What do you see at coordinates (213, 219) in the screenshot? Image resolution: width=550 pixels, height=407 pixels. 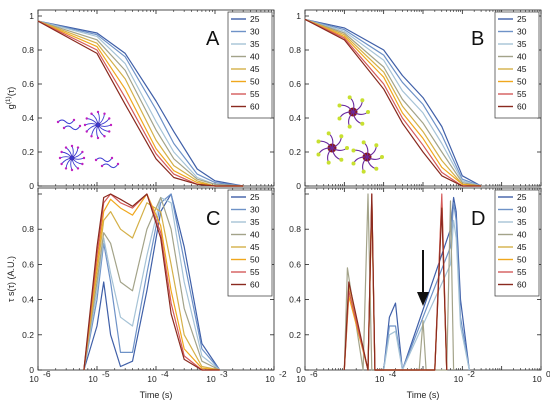 I see `panel-letter: C` at bounding box center [213, 219].